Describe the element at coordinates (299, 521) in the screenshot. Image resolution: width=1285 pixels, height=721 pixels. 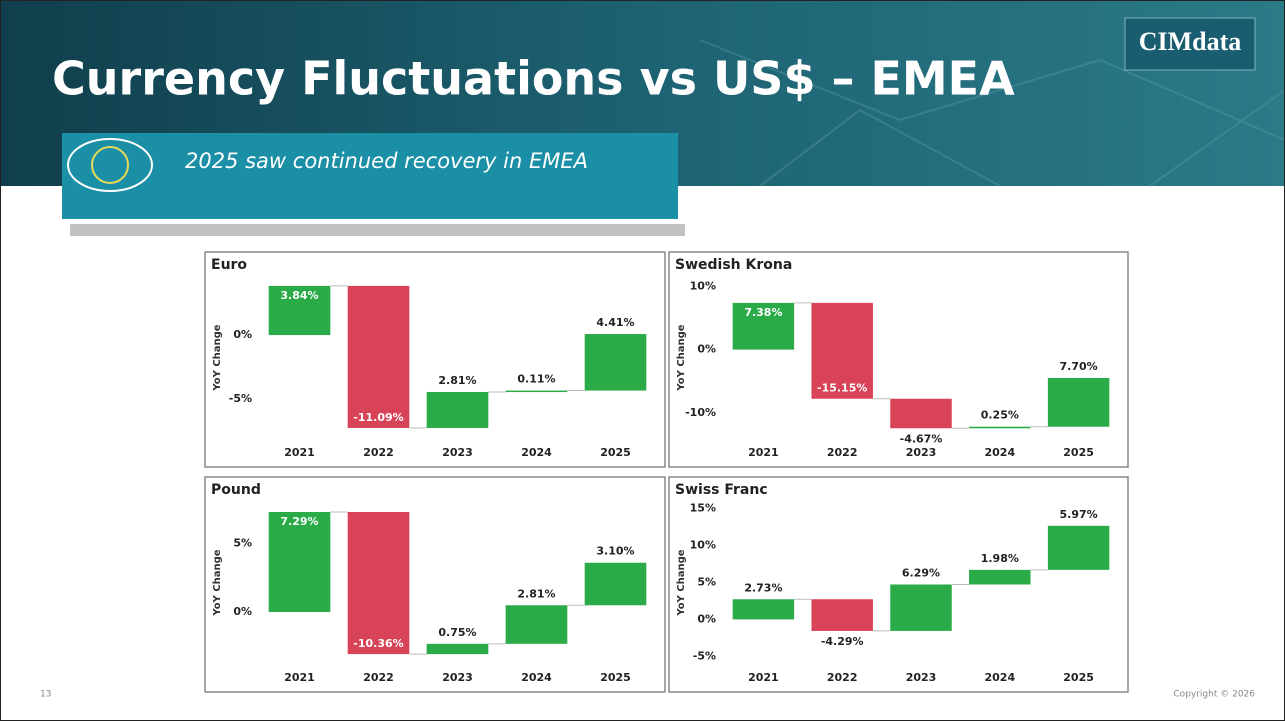
I see `data-label: 7.29%` at that location.